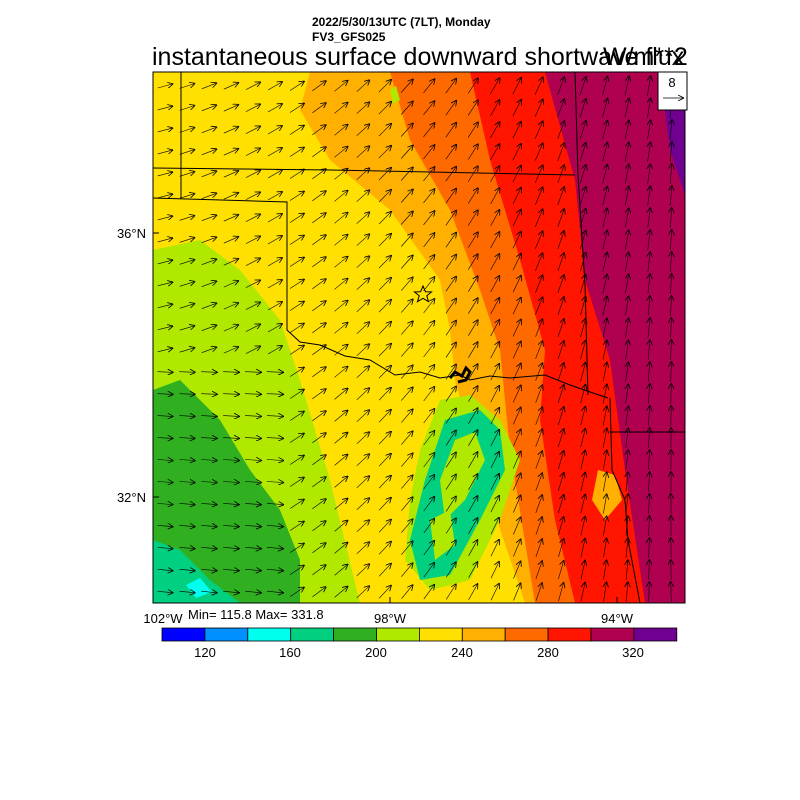  What do you see at coordinates (256, 614) in the screenshot?
I see `min-max-label: Min= 115.8 Max= 331.8` at bounding box center [256, 614].